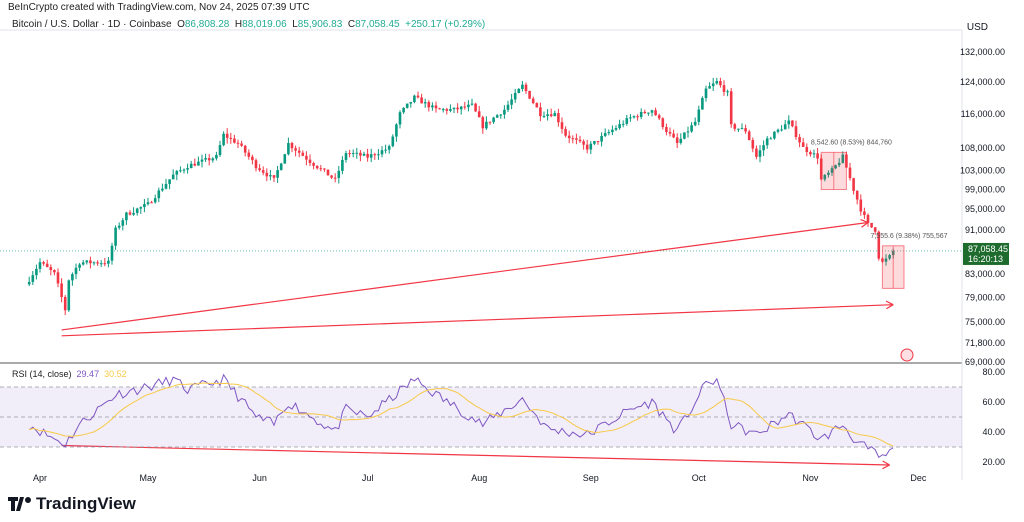 Image resolution: width=1024 pixels, height=522 pixels. I want to click on last-price-value: 87,058.45, so click(988, 249).